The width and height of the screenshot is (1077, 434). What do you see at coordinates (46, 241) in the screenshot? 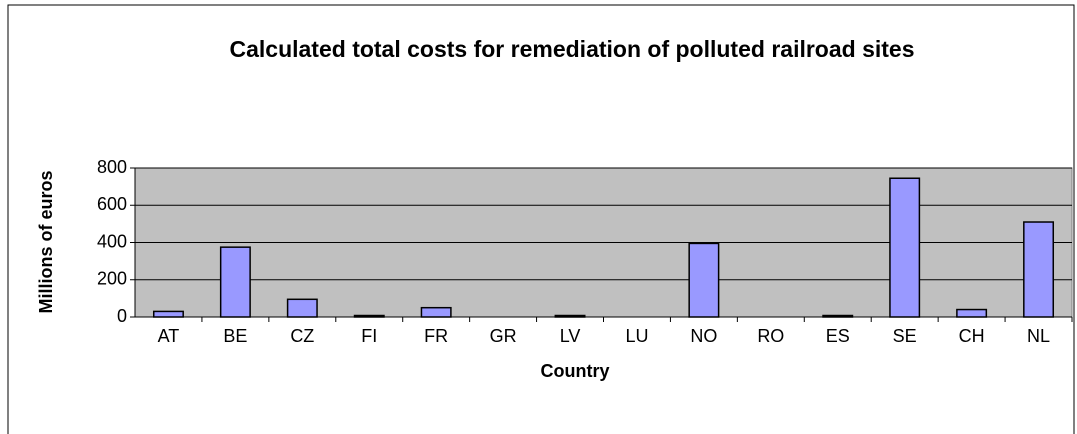
I see `y-axis-title: Millions of euros` at bounding box center [46, 241].